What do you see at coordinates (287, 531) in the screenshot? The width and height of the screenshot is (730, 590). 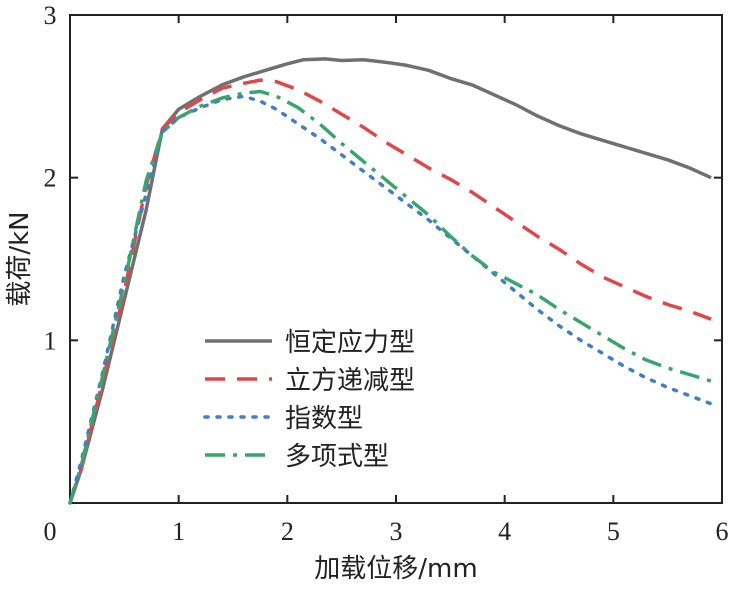 I see `x-tick-label: 2` at bounding box center [287, 531].